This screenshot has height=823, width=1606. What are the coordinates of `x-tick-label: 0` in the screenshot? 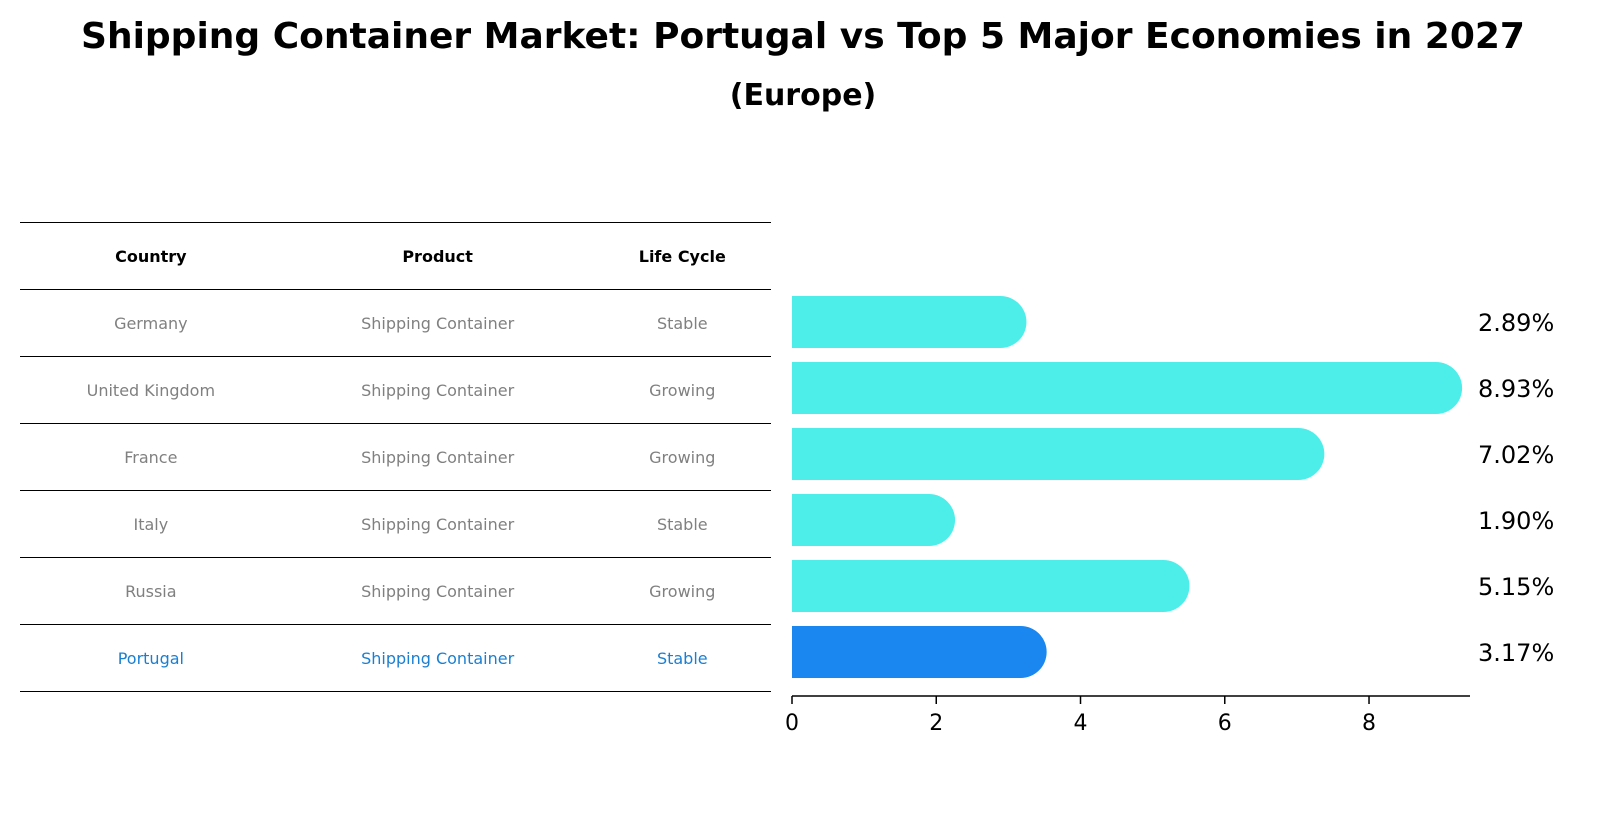 It's located at (792, 723).